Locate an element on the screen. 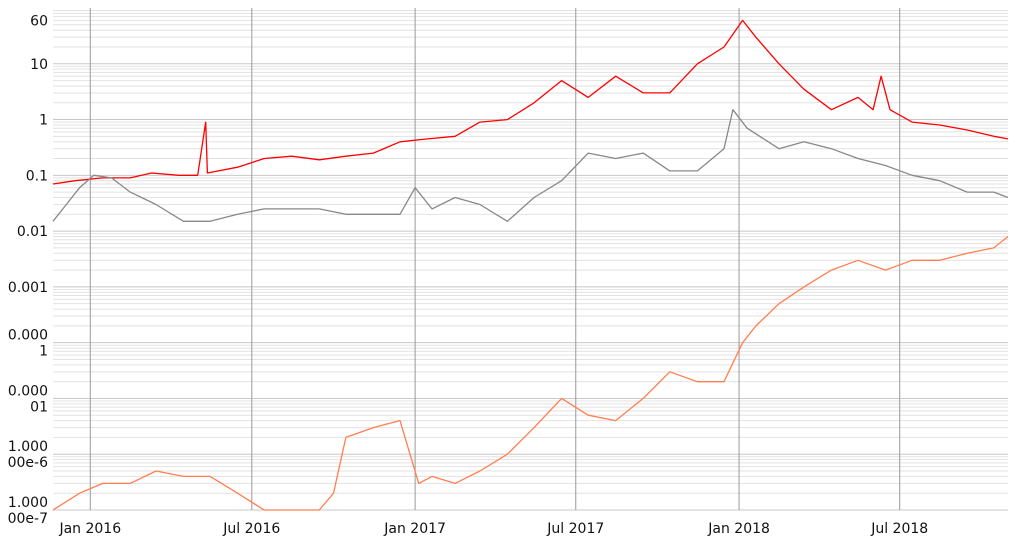 The height and width of the screenshot is (546, 1024). y-tick-label: 01 is located at coordinates (39, 407).